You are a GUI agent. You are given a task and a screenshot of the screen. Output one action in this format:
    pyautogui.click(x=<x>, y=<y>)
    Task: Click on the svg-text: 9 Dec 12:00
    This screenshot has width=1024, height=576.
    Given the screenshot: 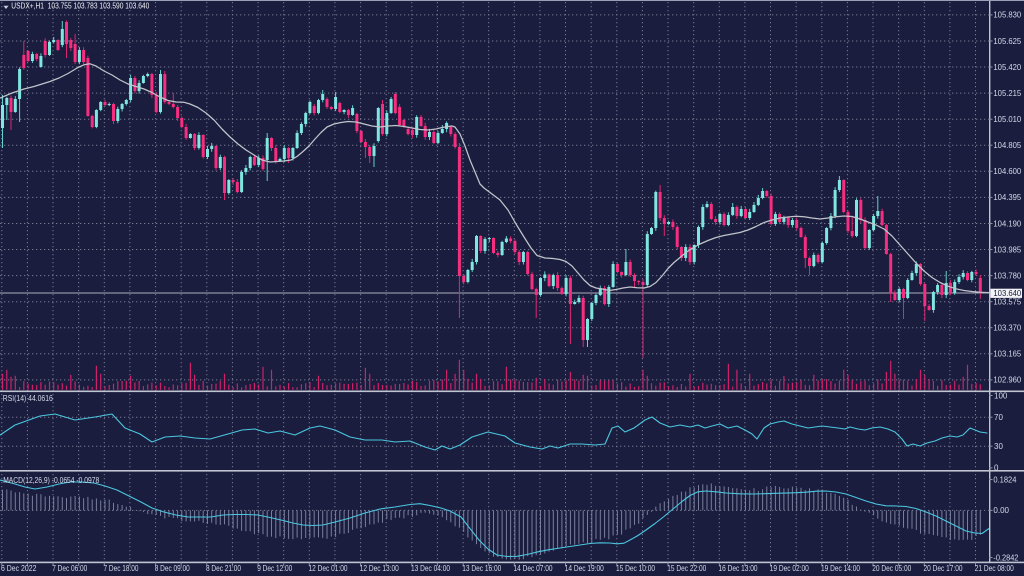 What is the action you would take?
    pyautogui.click(x=274, y=568)
    